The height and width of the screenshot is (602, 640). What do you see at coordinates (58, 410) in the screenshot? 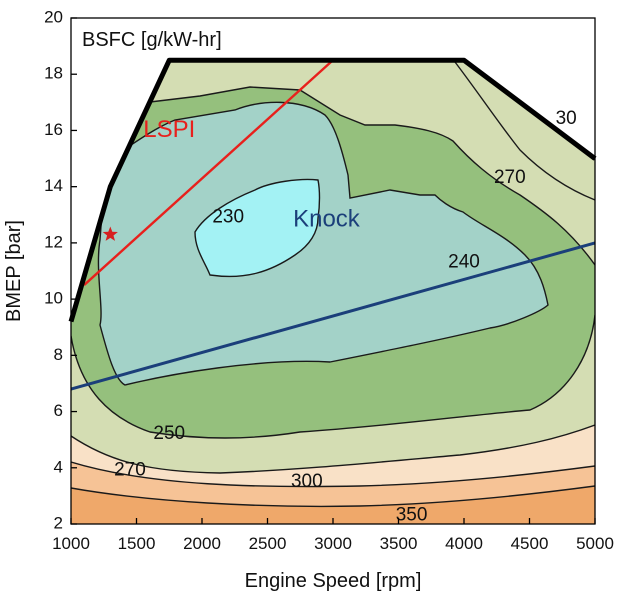
I see `y-tick-label: 6` at bounding box center [58, 410].